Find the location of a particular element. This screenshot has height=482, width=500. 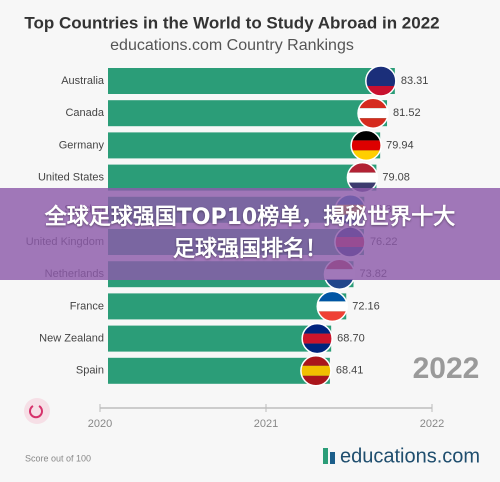

value-label: 68.41 is located at coordinates (350, 371).